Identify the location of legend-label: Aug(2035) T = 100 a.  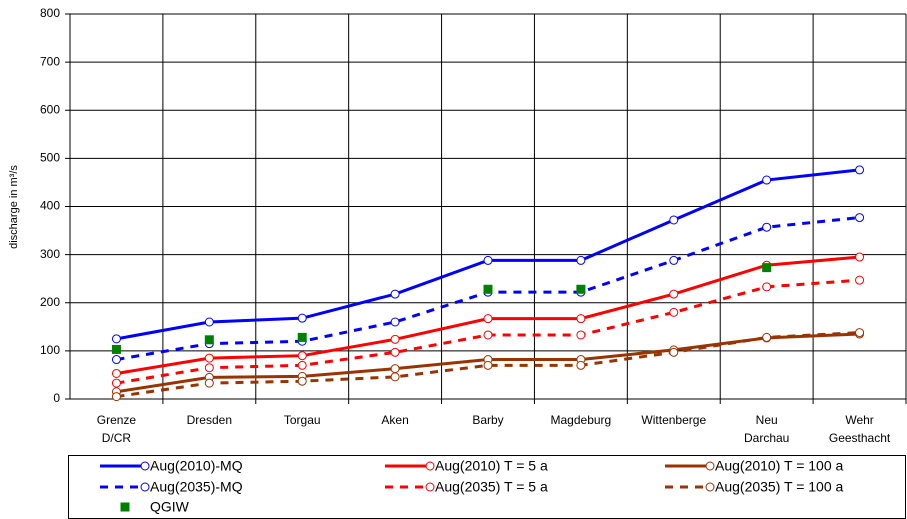
(779, 487).